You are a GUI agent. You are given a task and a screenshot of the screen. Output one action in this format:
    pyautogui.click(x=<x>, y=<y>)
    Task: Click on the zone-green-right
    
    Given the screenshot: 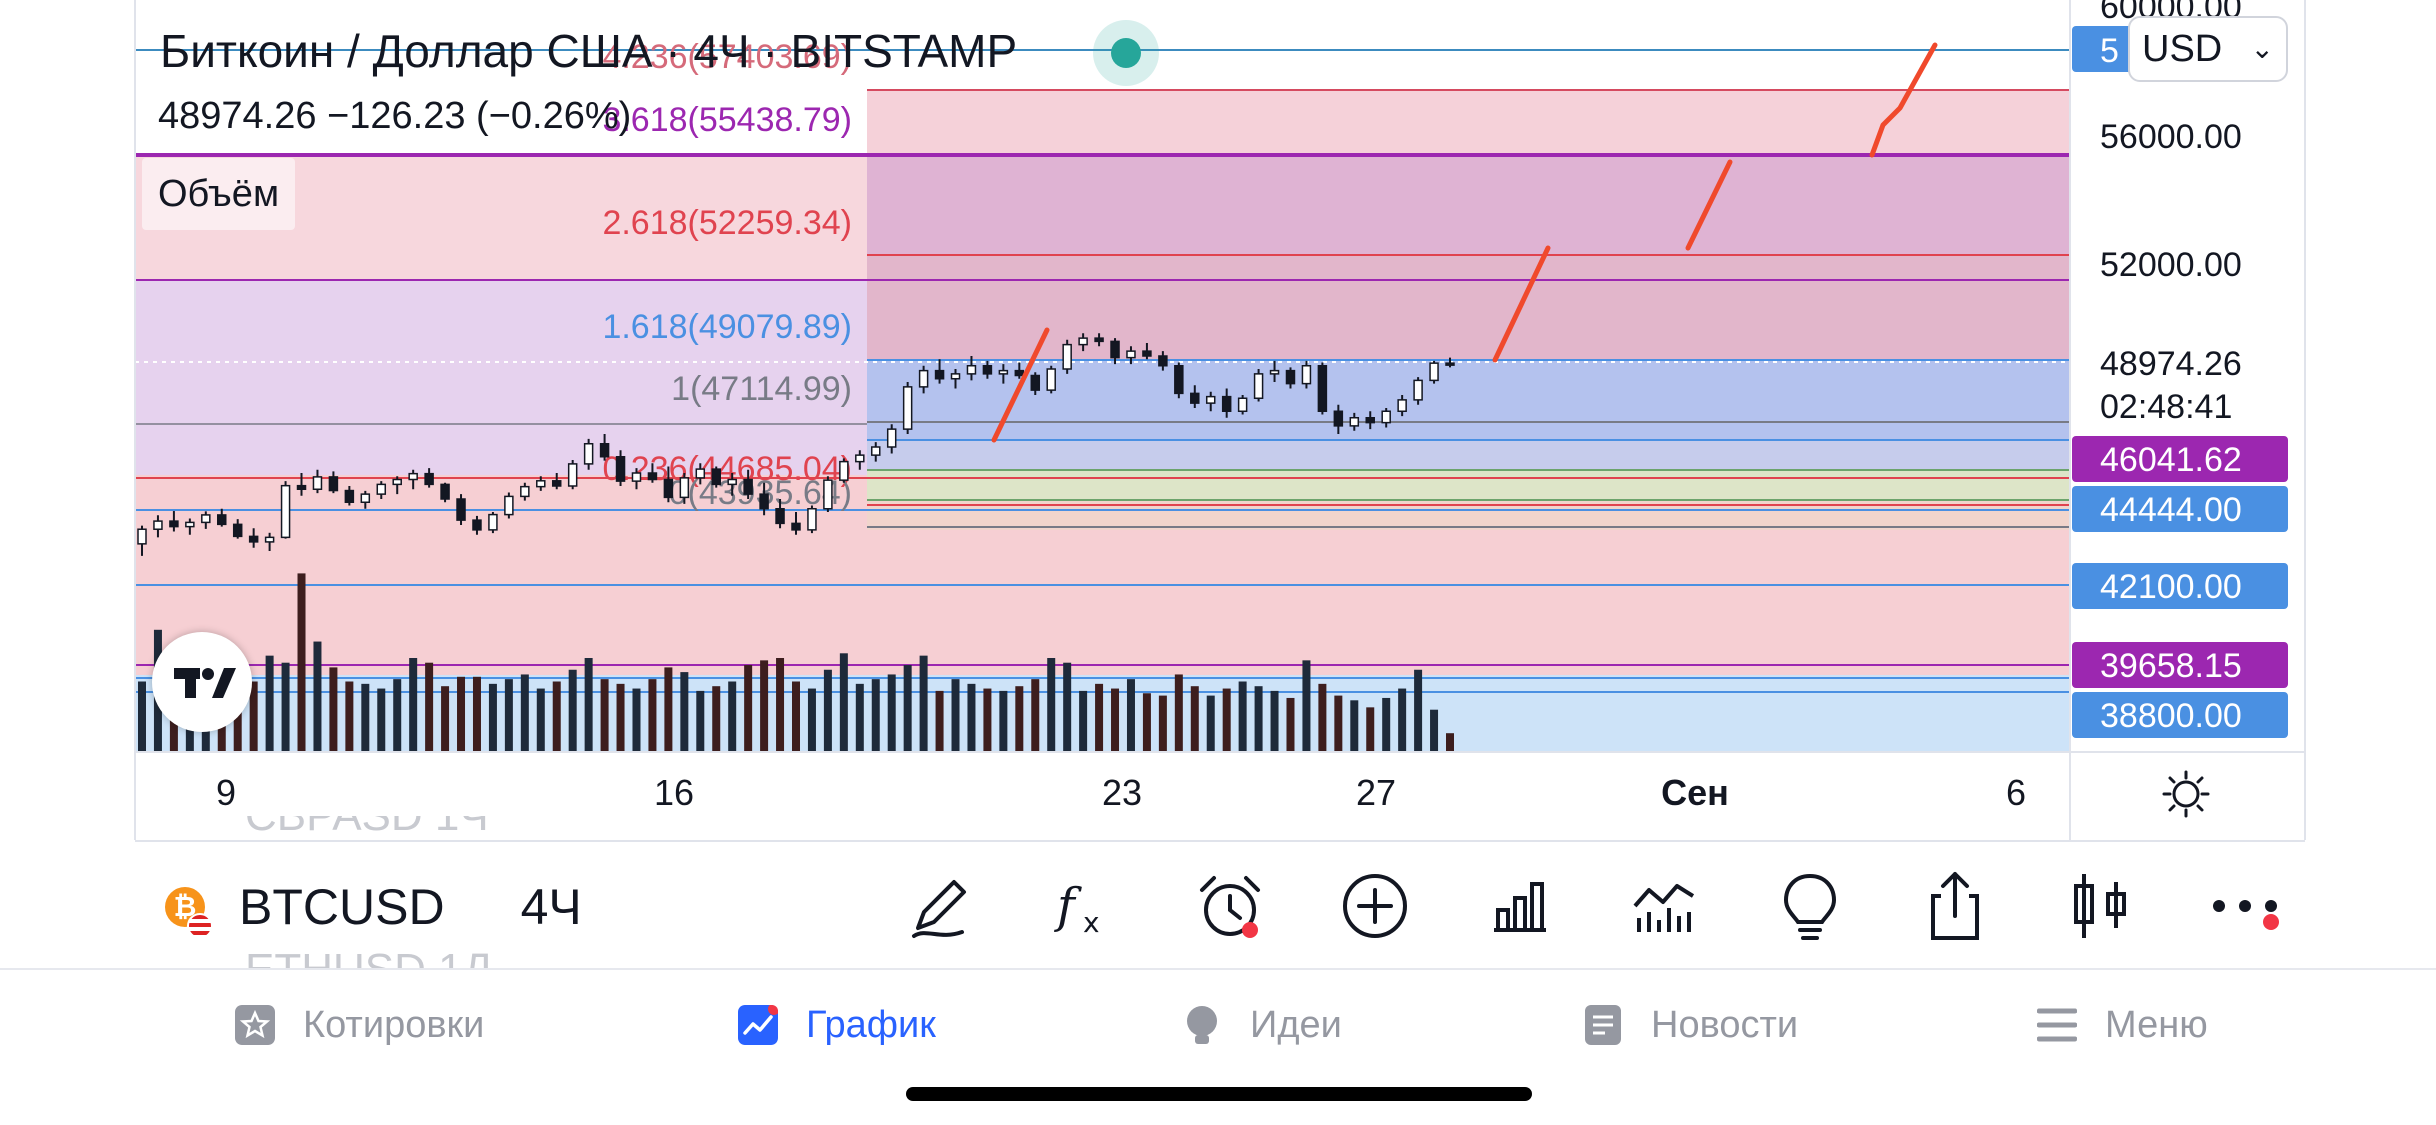 What is the action you would take?
    pyautogui.click(x=1468, y=485)
    